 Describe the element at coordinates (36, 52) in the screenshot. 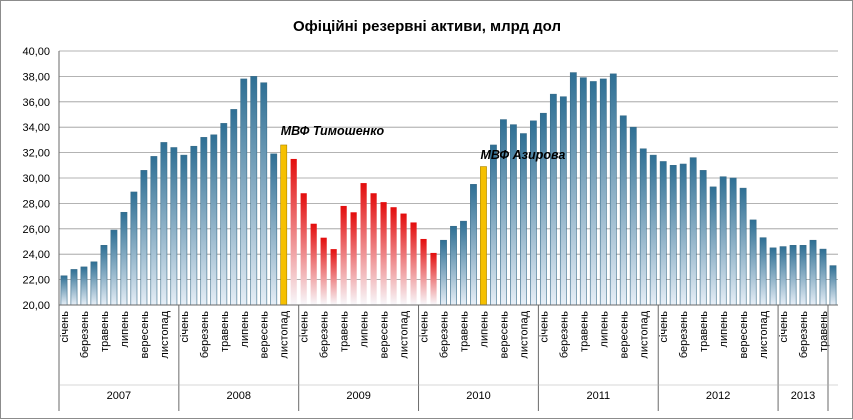

I see `y-tick-label: 40,00` at that location.